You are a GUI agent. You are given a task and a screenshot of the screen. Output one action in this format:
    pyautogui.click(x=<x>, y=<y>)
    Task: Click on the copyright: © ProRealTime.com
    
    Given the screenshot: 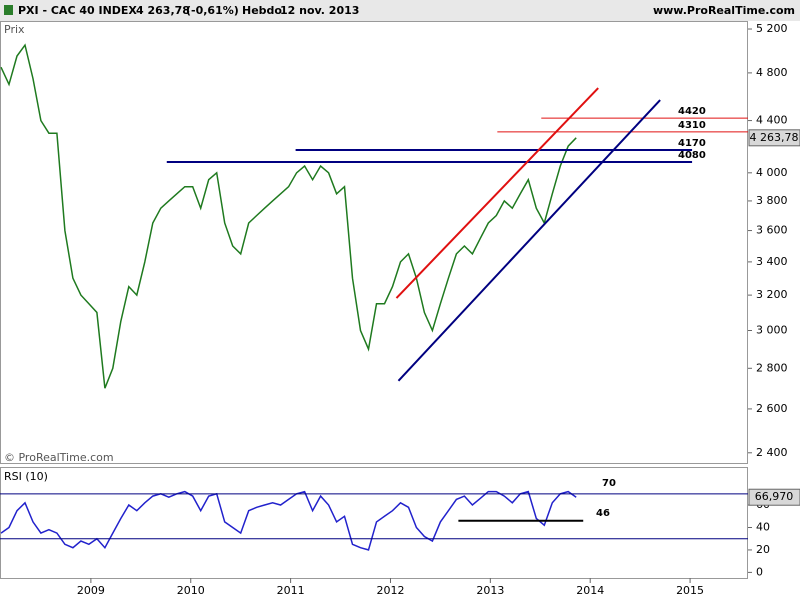 What is the action you would take?
    pyautogui.click(x=59, y=457)
    